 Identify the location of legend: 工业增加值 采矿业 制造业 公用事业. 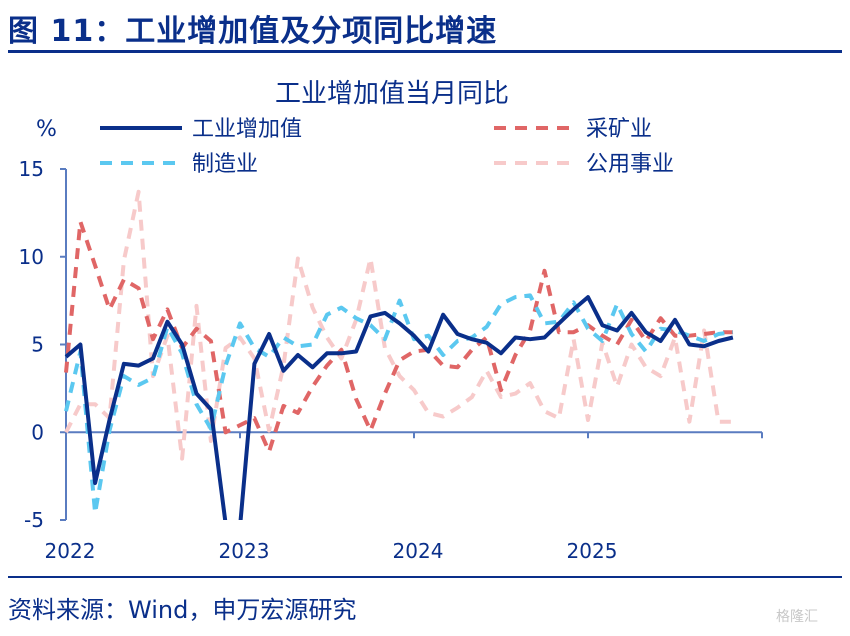
(387, 147).